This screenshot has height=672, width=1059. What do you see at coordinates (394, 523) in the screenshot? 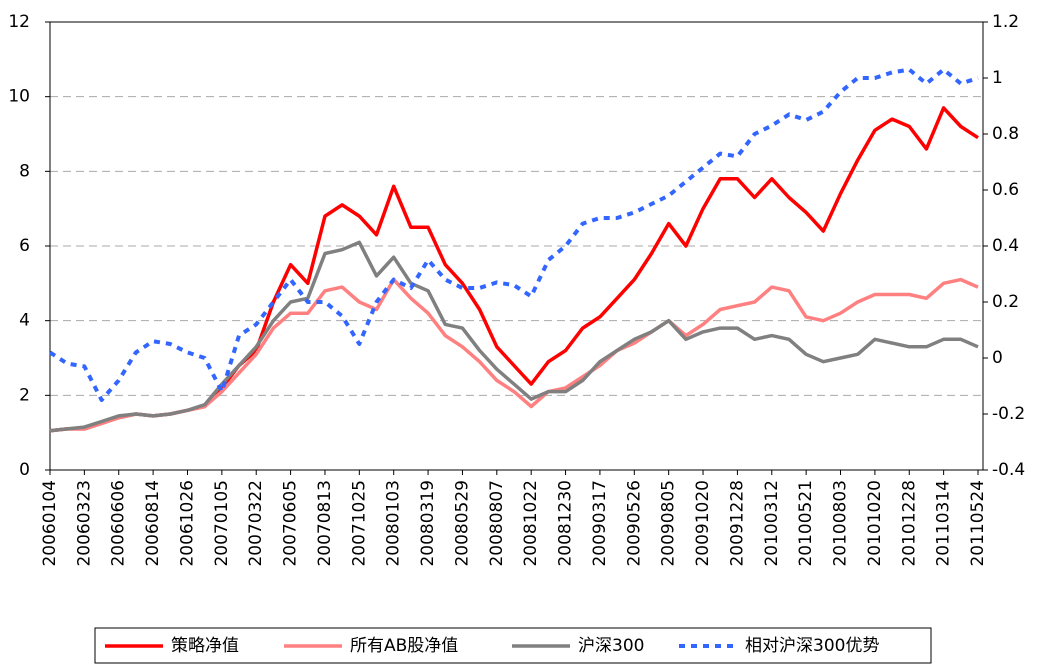
I see `x-tick-label: 20080103` at bounding box center [394, 523].